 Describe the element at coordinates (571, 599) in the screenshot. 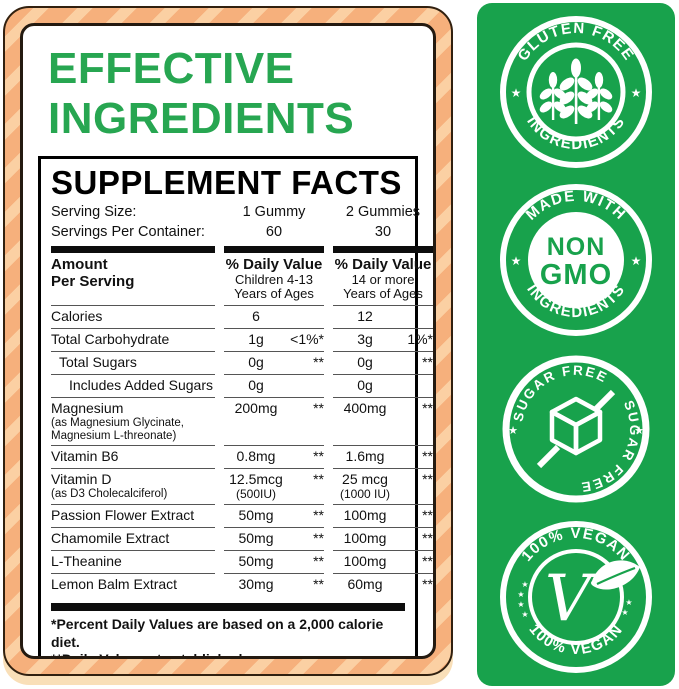

I see `svg-text: V` at that location.